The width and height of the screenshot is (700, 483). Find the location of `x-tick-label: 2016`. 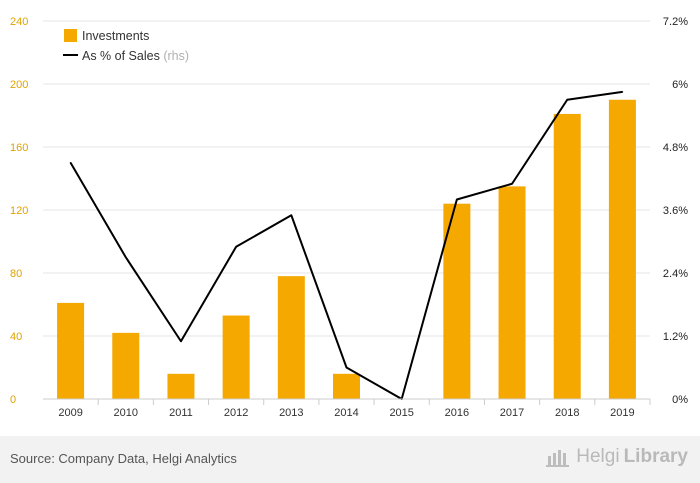

x-tick-label: 2016 is located at coordinates (457, 413).